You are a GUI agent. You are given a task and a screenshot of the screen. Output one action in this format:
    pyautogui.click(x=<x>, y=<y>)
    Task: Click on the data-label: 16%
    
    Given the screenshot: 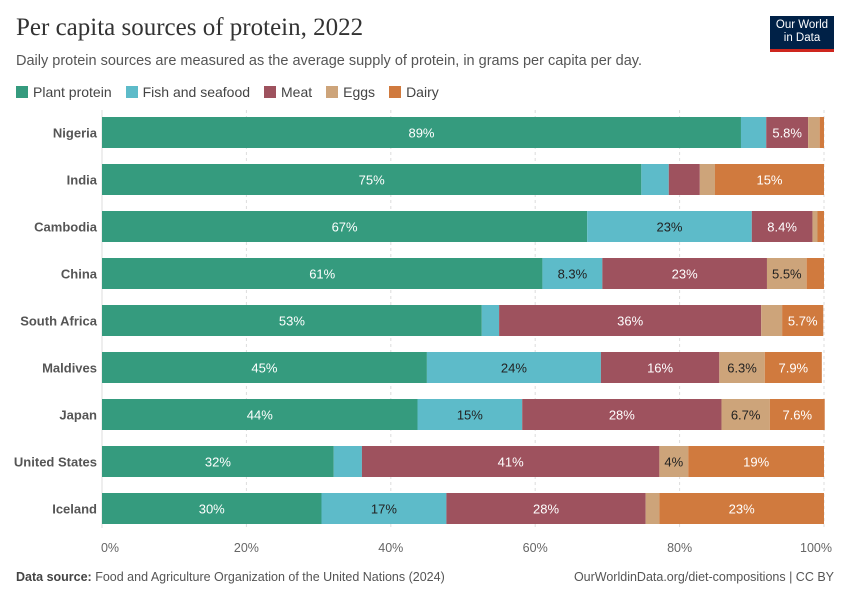 What is the action you would take?
    pyautogui.click(x=660, y=368)
    